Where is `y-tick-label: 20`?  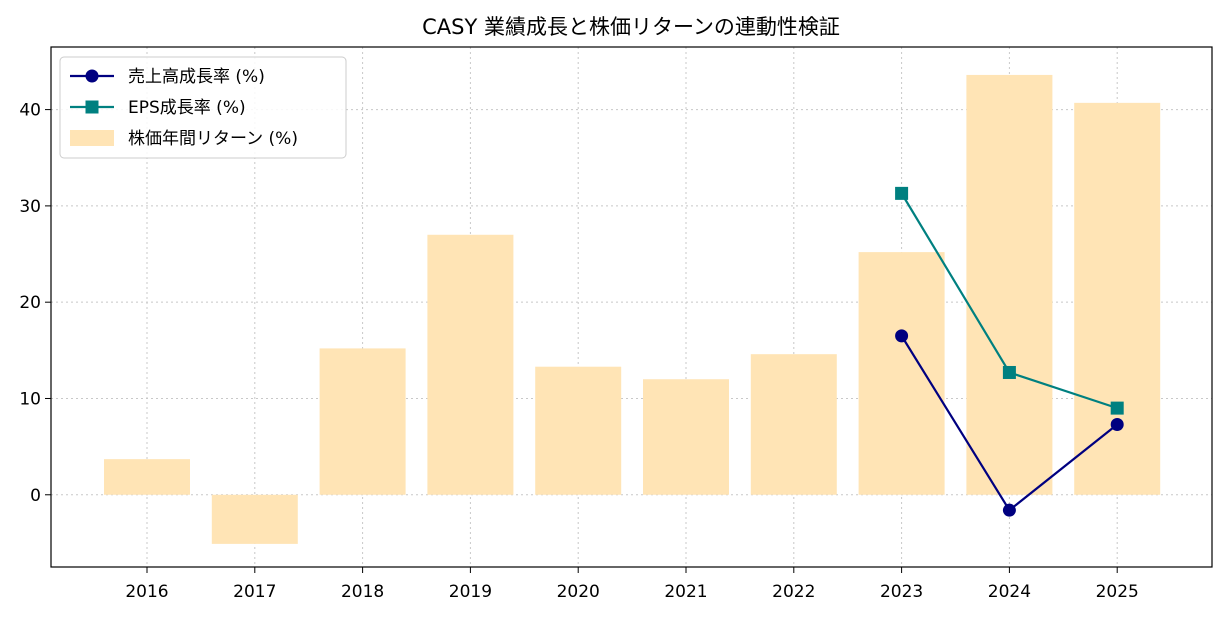 y-tick-label: 20 is located at coordinates (30, 303).